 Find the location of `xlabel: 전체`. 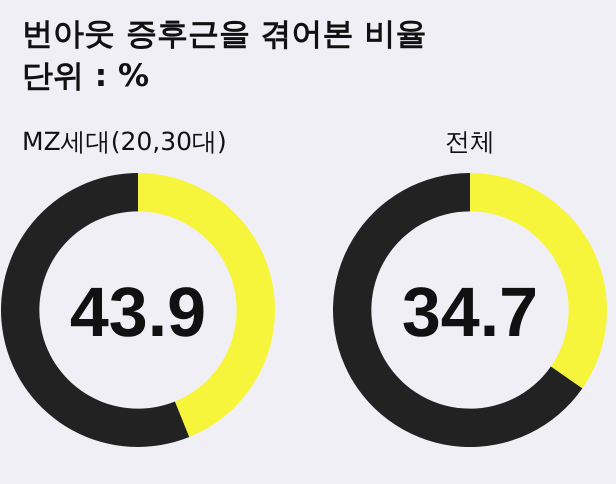

xlabel: 전체 is located at coordinates (470, 141).